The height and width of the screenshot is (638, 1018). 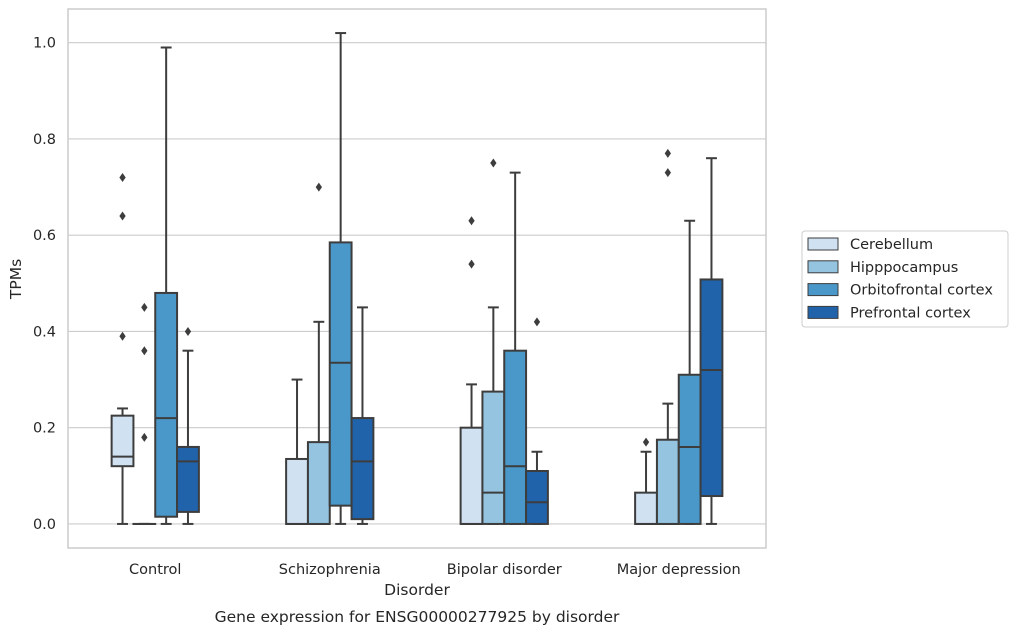 What do you see at coordinates (417, 590) in the screenshot?
I see `x-axis-label: Disorder` at bounding box center [417, 590].